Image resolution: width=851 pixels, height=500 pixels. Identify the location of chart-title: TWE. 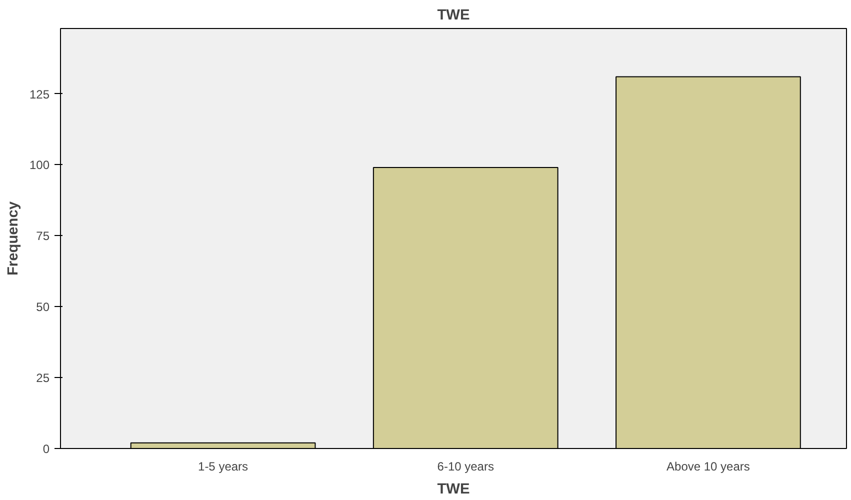
(453, 16).